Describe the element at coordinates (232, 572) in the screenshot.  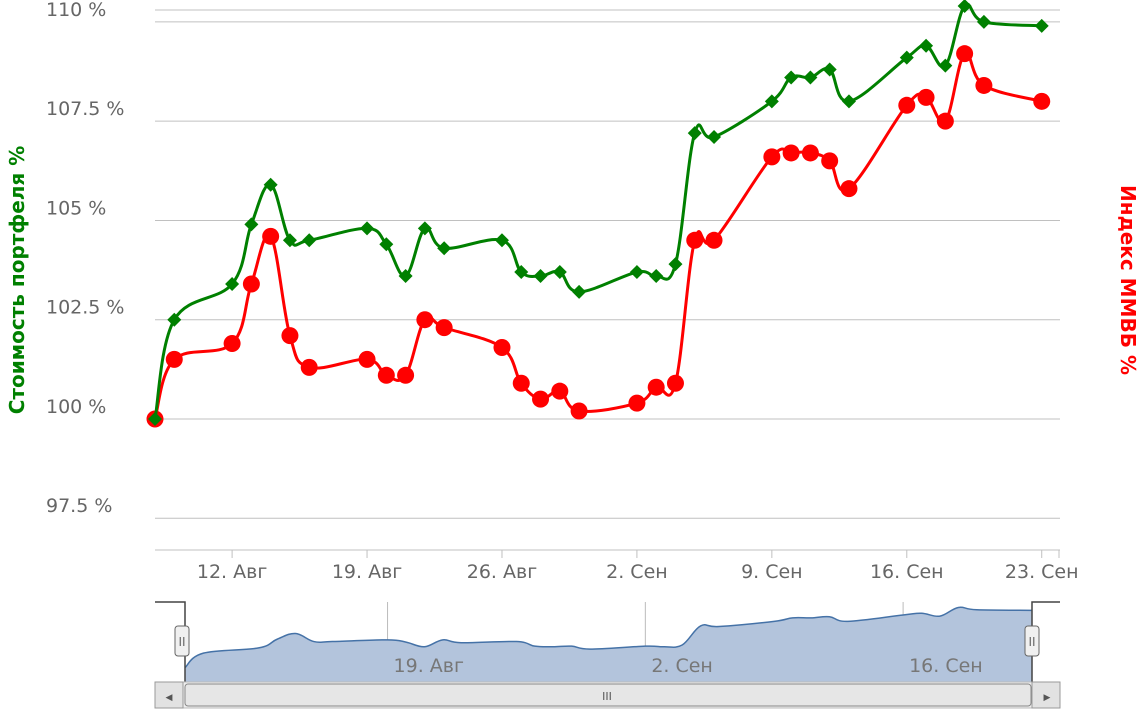
I see `x-tick-label: 12. Авг` at that location.